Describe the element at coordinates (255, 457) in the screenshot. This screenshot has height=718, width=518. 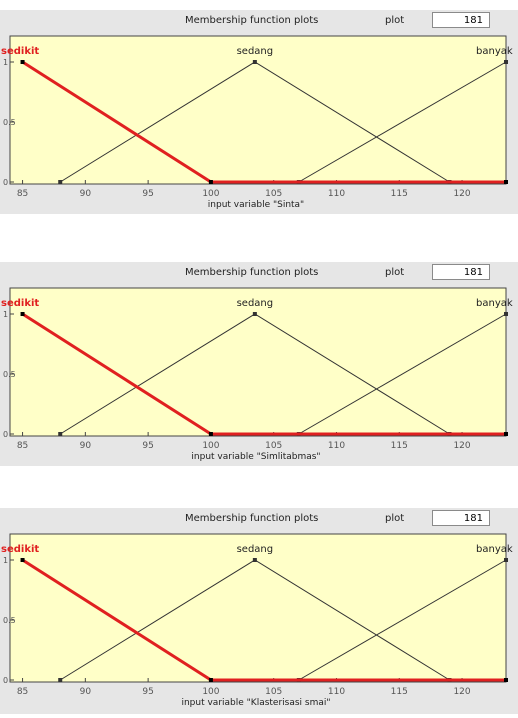
I see `x-axis-label: input variable "Simlitabmas"` at that location.